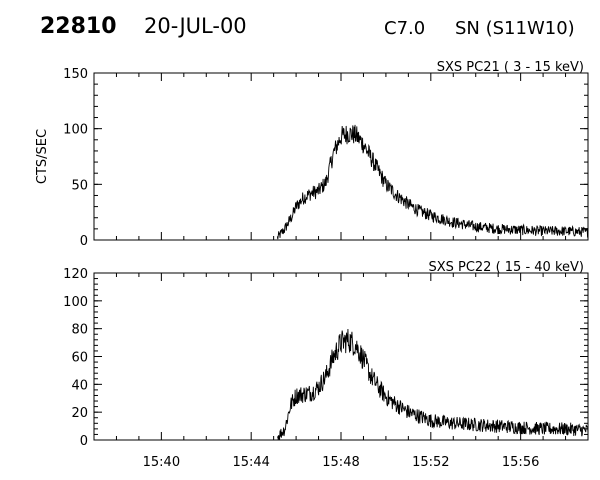 The image size is (600, 480). Describe the element at coordinates (42, 156) in the screenshot. I see `y-axis-label: CTS/SEC` at that location.